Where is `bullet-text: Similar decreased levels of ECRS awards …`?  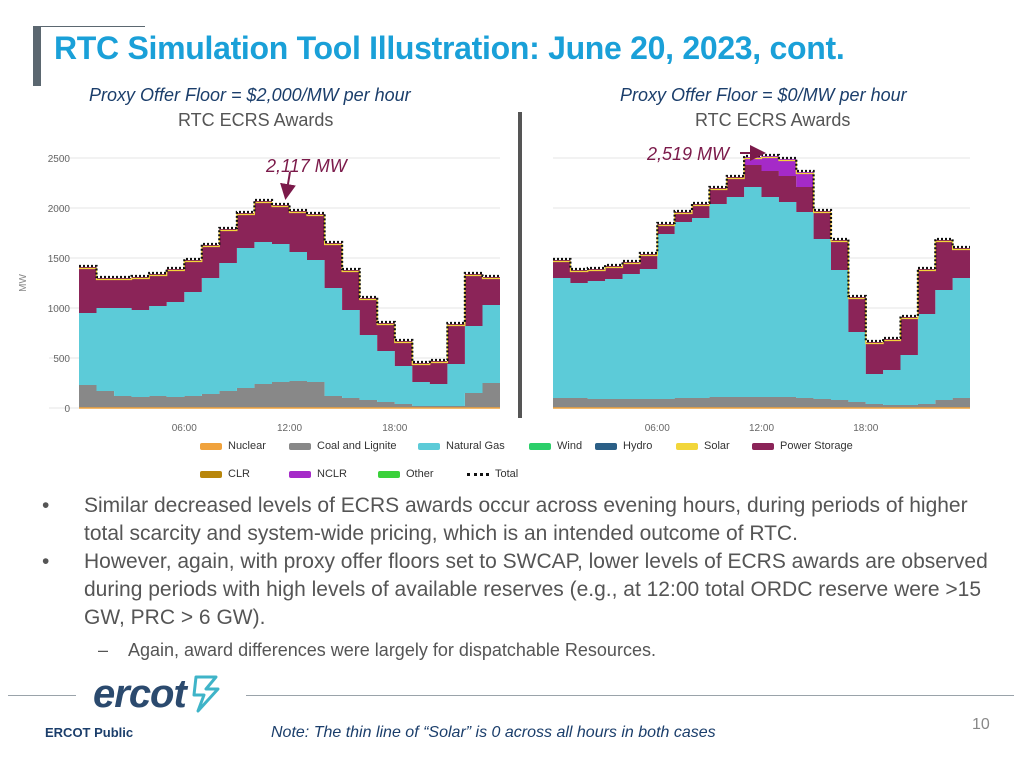
bullet-text: Similar decreased levels of ECRS awards … is located at coordinates (526, 519).